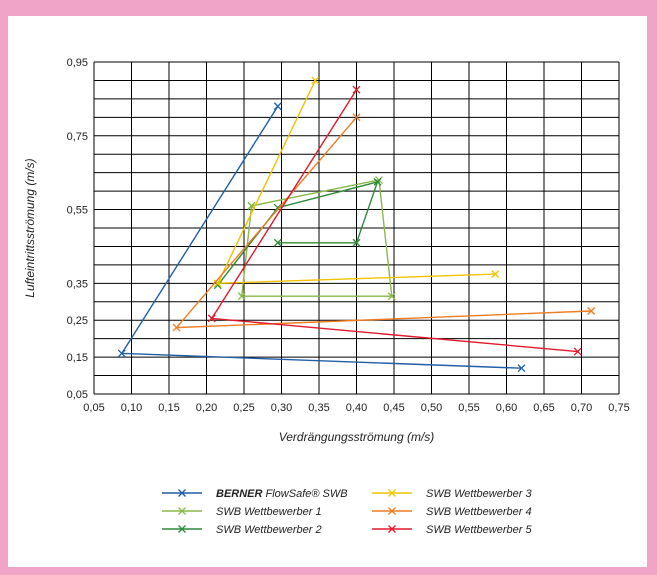 The width and height of the screenshot is (657, 575). Describe the element at coordinates (543, 408) in the screenshot. I see `x-tick-label: 0,65` at that location.